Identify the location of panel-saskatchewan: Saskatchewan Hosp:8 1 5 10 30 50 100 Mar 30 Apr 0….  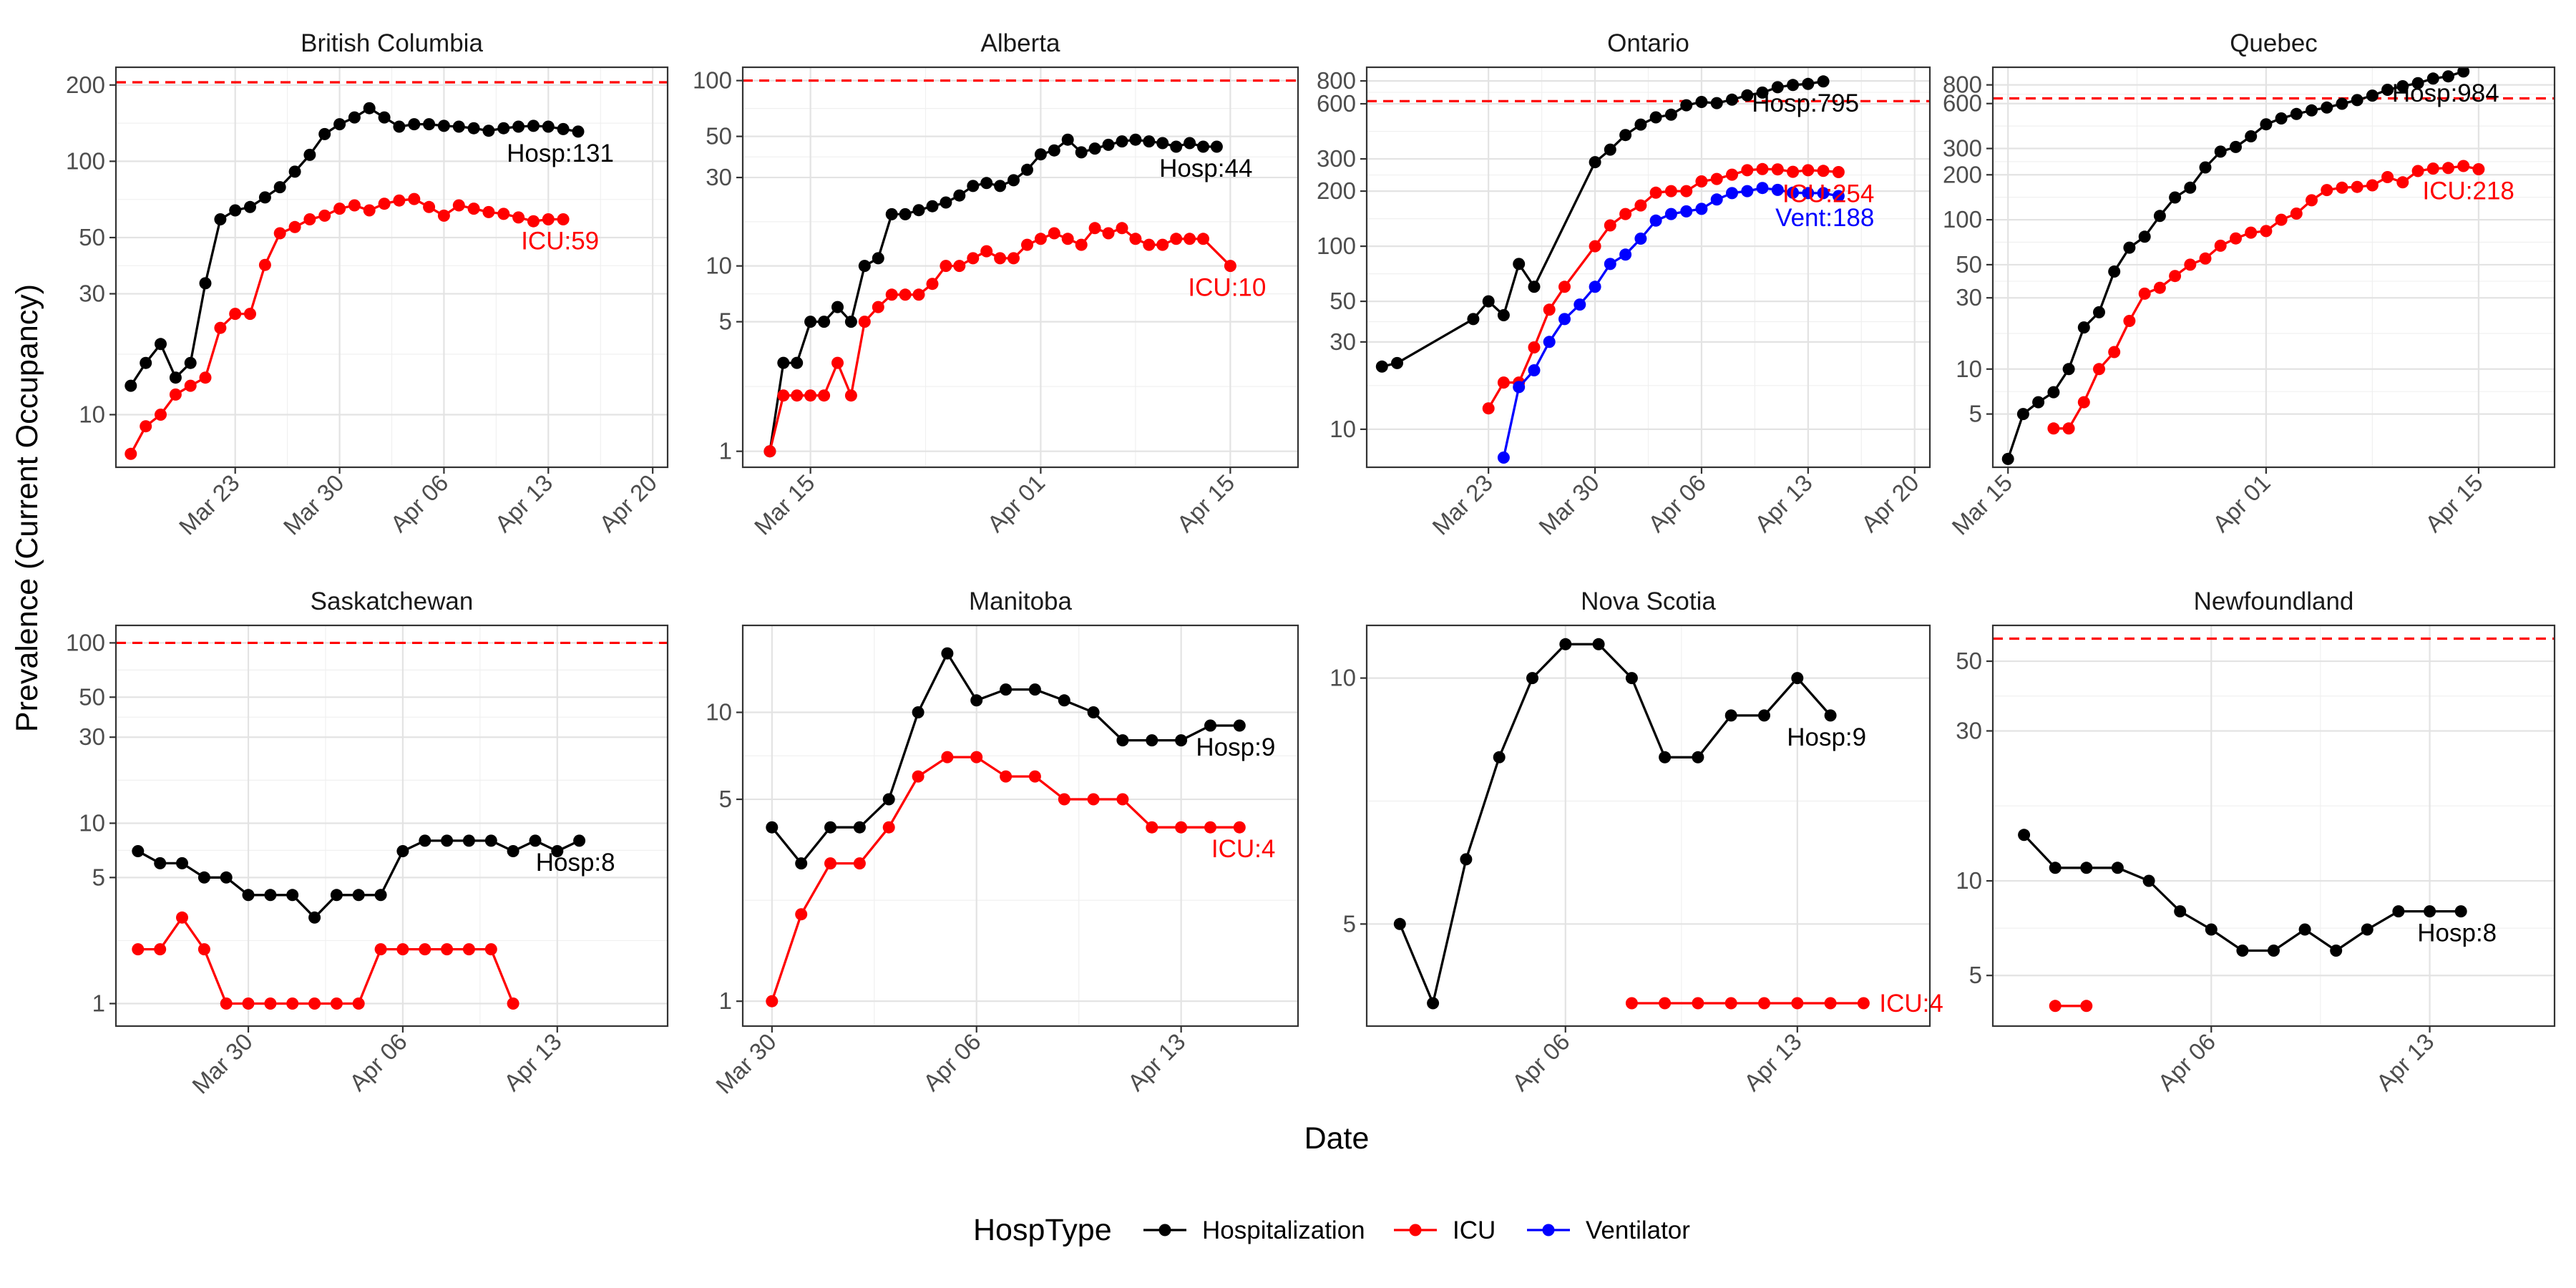
(367, 843).